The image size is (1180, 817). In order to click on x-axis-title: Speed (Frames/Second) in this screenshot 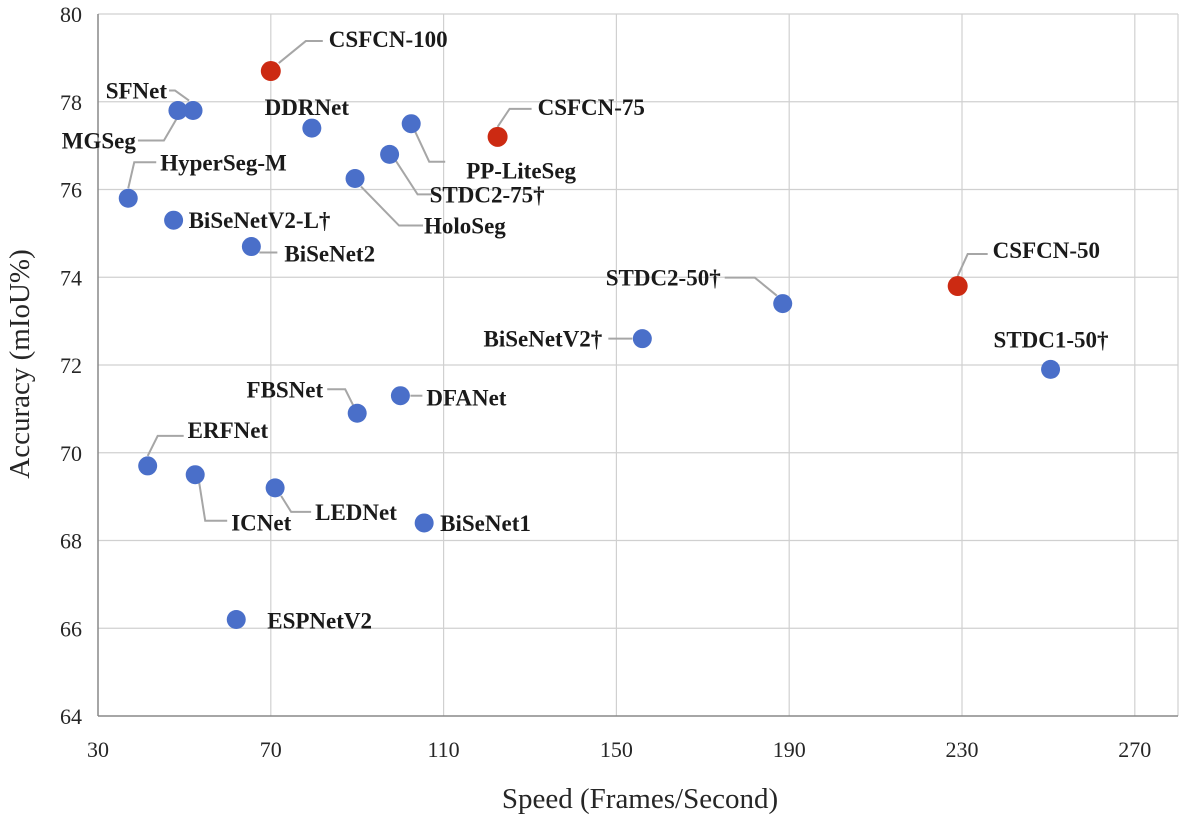, I will do `click(640, 799)`.